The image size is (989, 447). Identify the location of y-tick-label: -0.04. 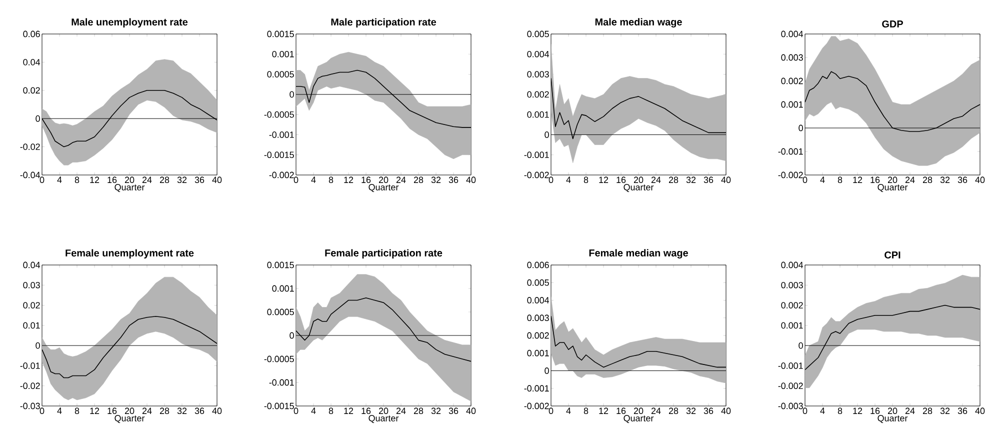
(30, 175).